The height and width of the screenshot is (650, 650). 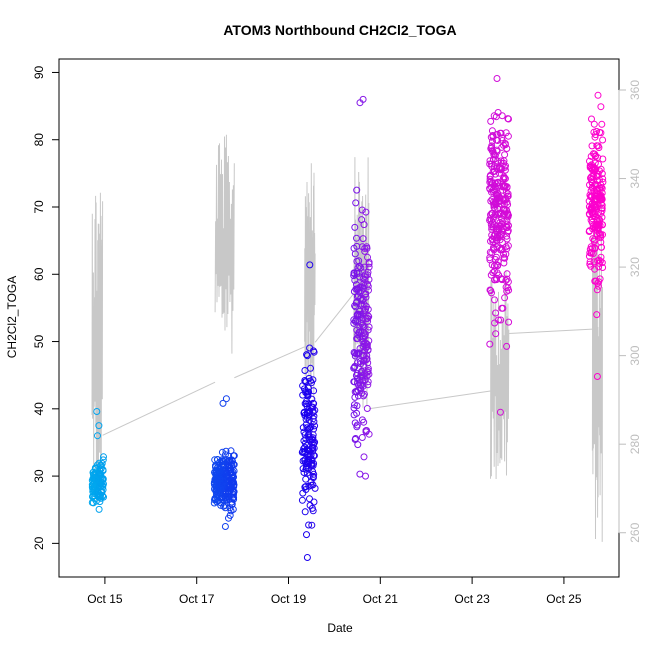 What do you see at coordinates (339, 30) in the screenshot?
I see `chart-title: ATOM3 Northbound CH2Cl2_TOGA` at bounding box center [339, 30].